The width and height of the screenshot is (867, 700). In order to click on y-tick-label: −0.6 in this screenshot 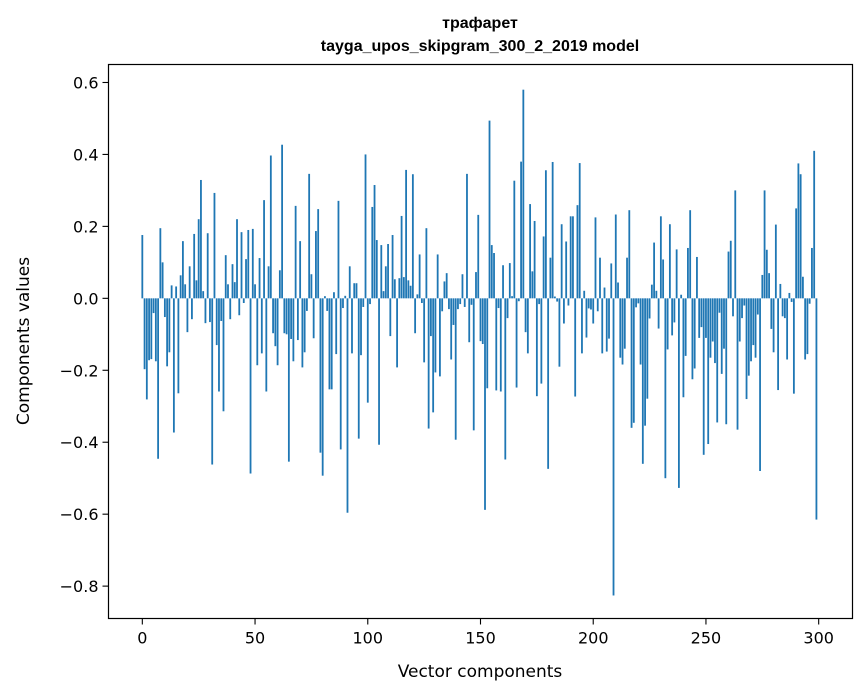, I will do `click(79, 514)`.